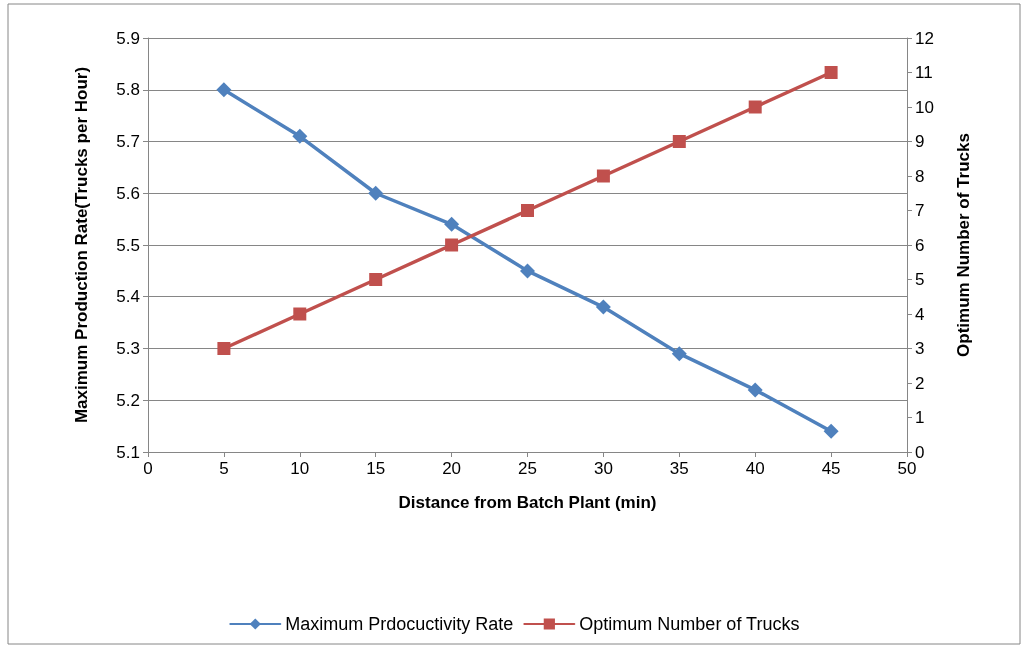 The width and height of the screenshot is (1029, 652). What do you see at coordinates (907, 468) in the screenshot?
I see `x-tick-label: 50` at bounding box center [907, 468].